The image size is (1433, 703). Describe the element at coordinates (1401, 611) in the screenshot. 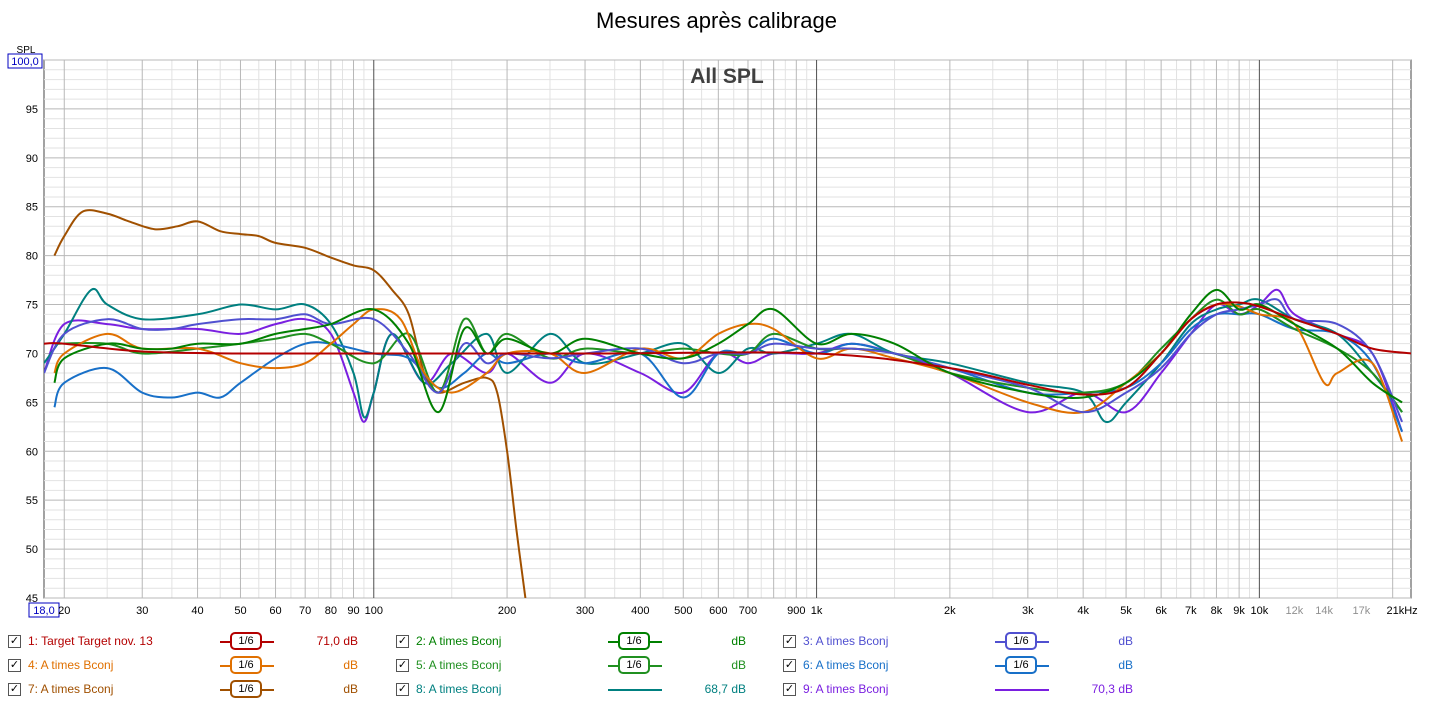

I see `x-tick-label: 21kHz` at that location.